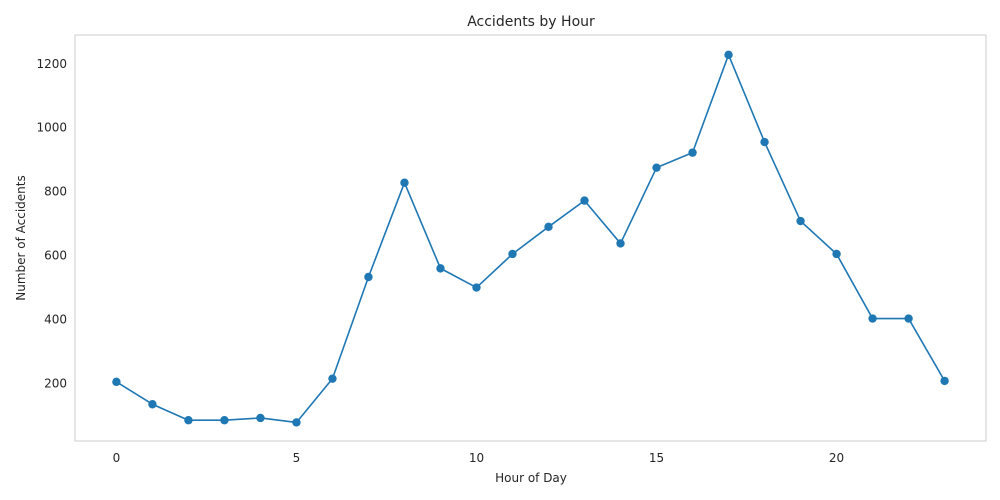 The width and height of the screenshot is (1000, 500). I want to click on y-tick-label: 200, so click(55, 383).